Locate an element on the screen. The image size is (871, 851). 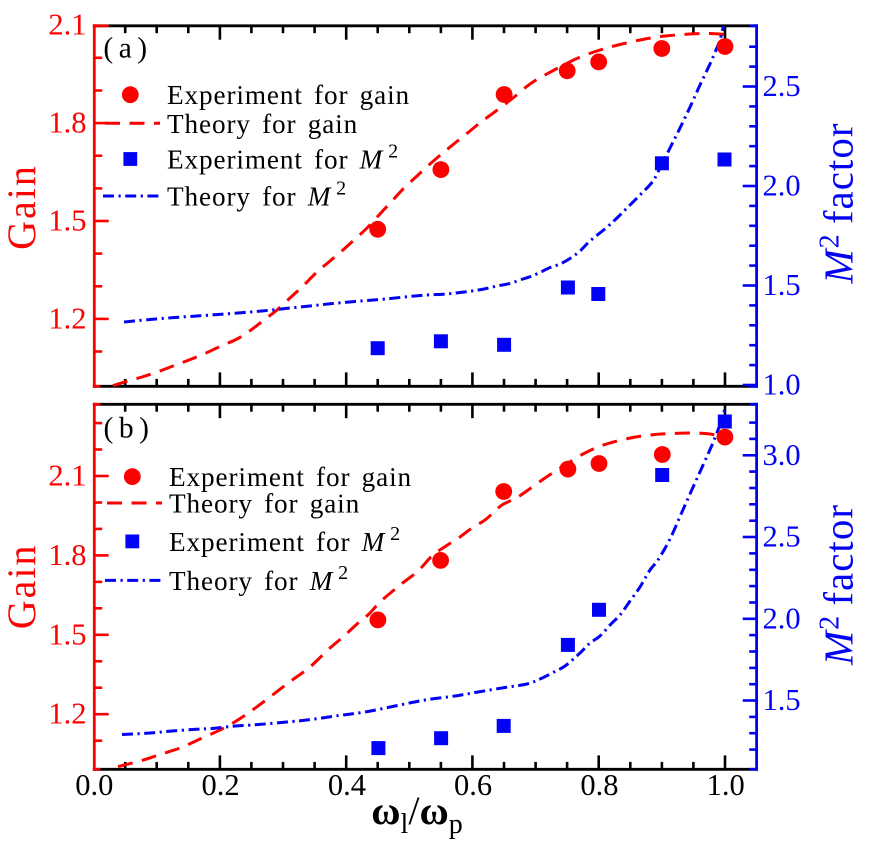
svg-text: 0.8 is located at coordinates (599, 785).